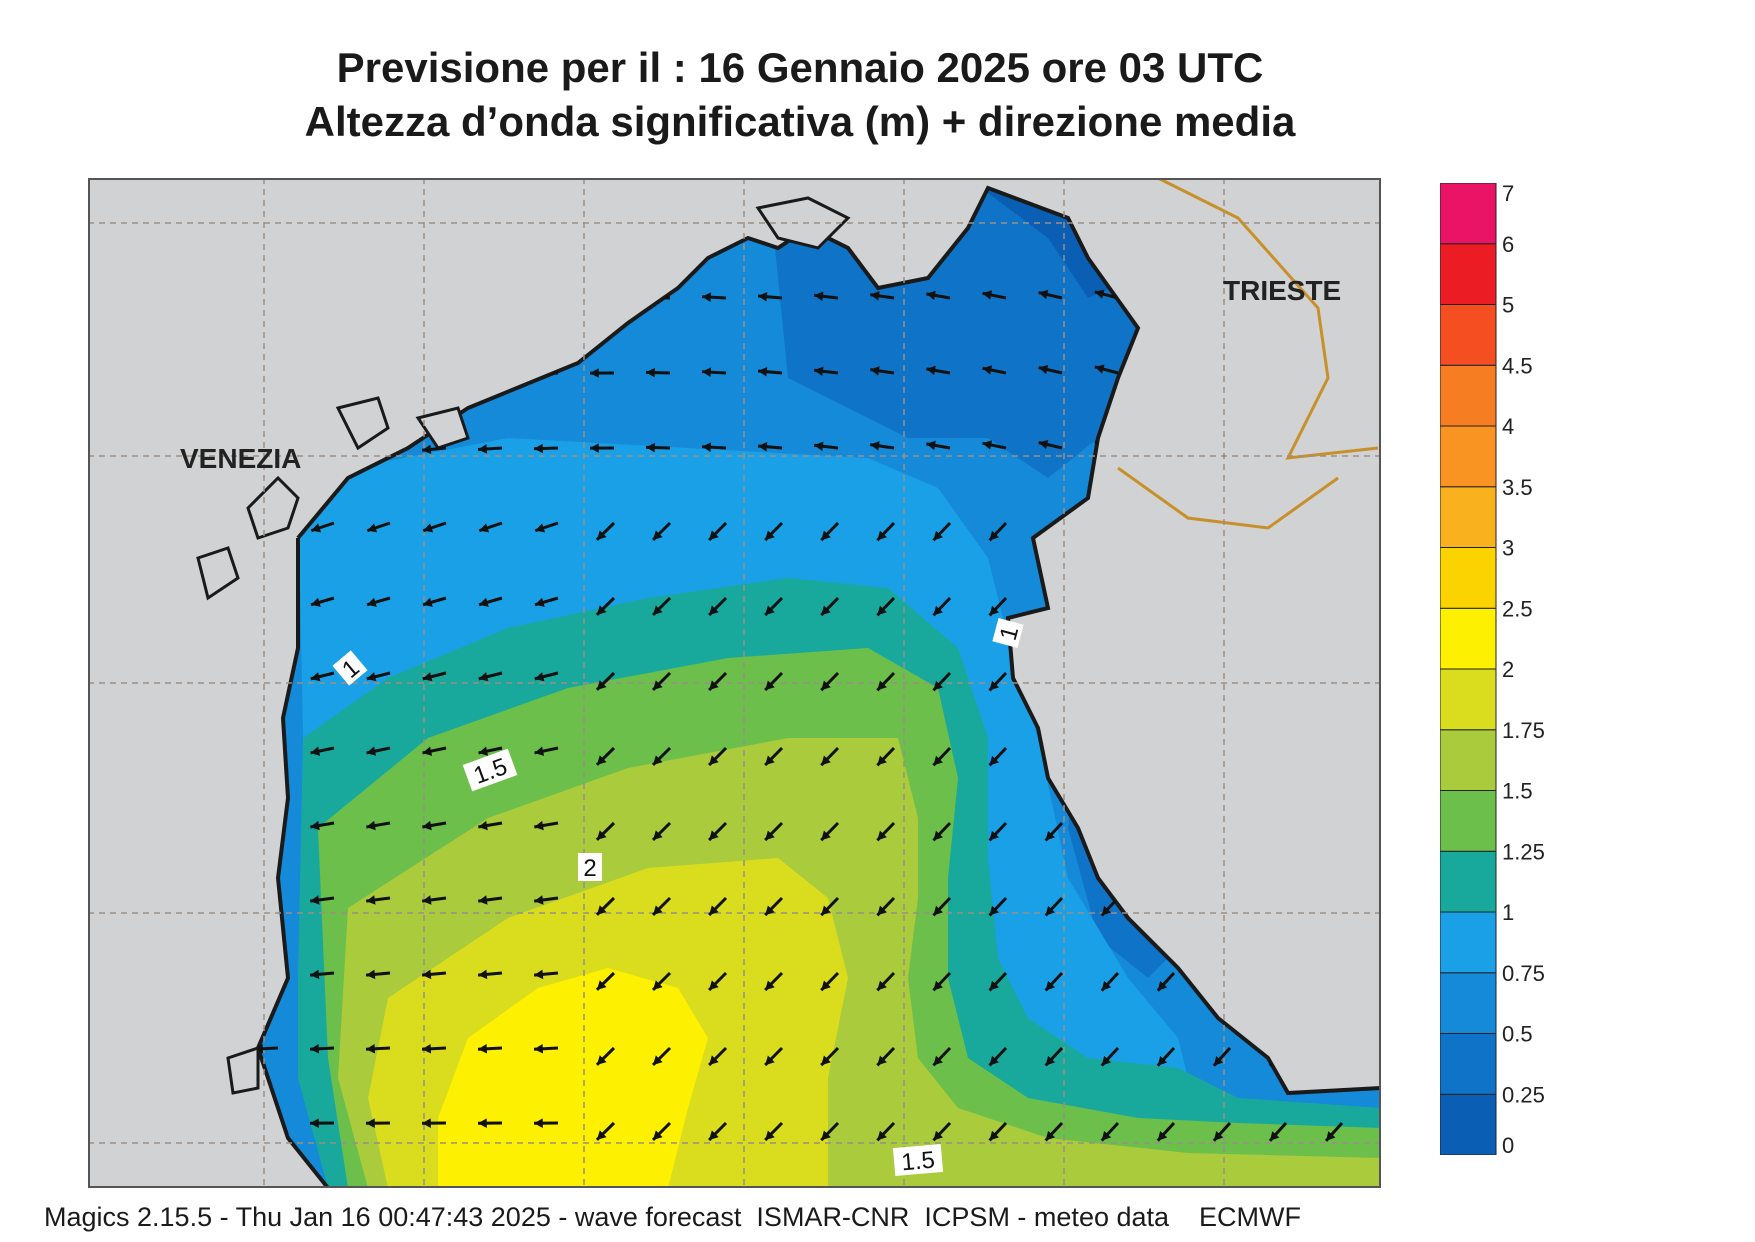 This screenshot has width=1755, height=1242. What do you see at coordinates (1508, 426) in the screenshot?
I see `colorbar-tick-label: 4` at bounding box center [1508, 426].